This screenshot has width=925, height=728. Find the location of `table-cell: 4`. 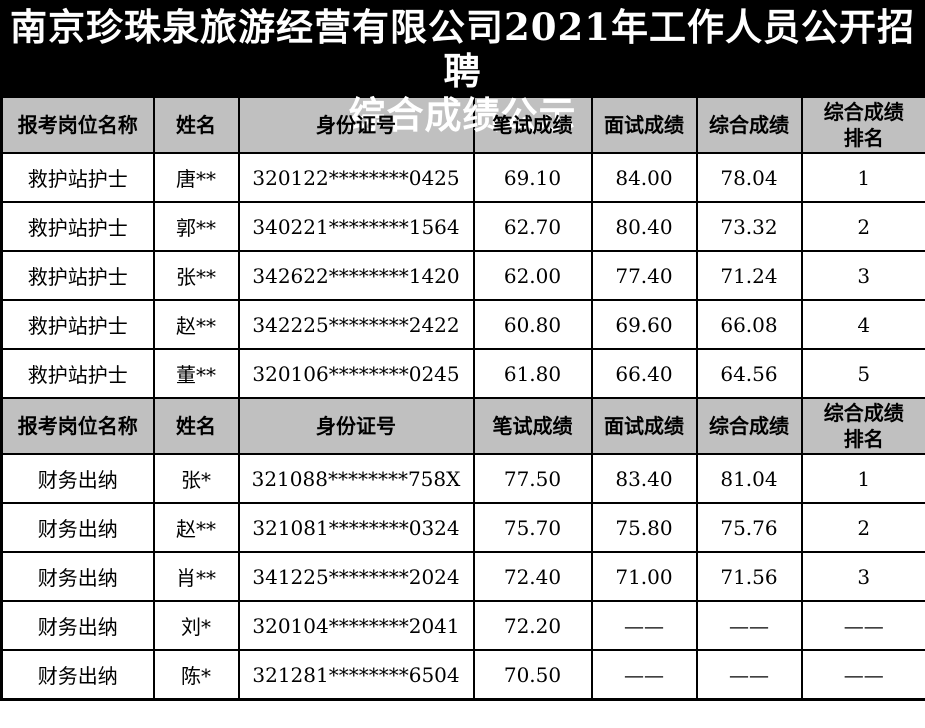

table-cell: 4 is located at coordinates (862, 324).